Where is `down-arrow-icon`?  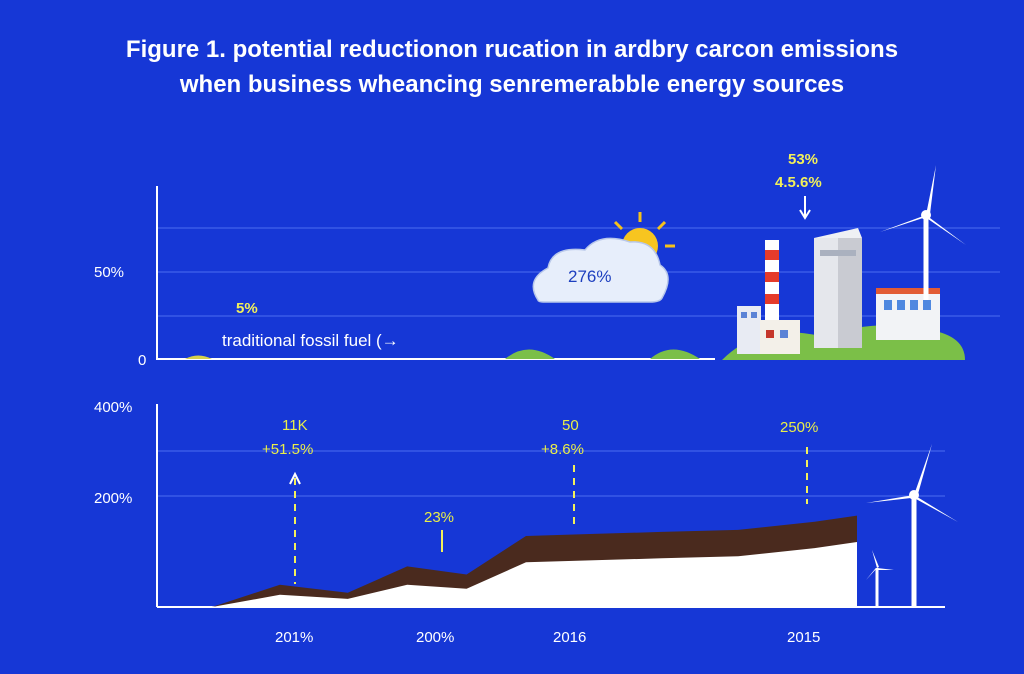 down-arrow-icon is located at coordinates (805, 208).